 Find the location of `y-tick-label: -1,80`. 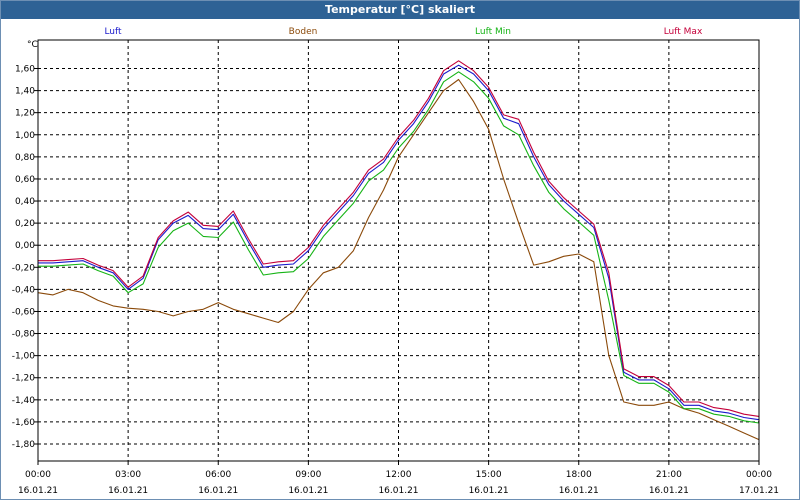

y-tick-label: -1,80 is located at coordinates (24, 445).